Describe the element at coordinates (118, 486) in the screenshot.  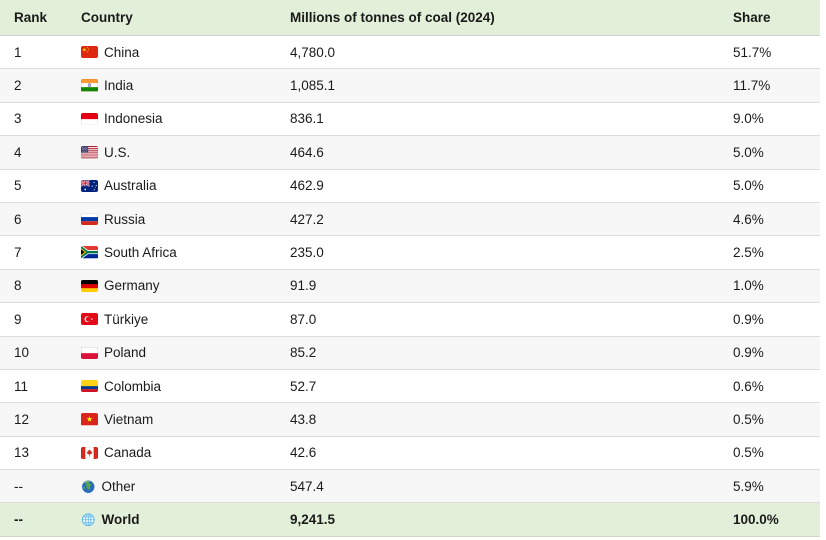
I see `country-label: Other` at that location.